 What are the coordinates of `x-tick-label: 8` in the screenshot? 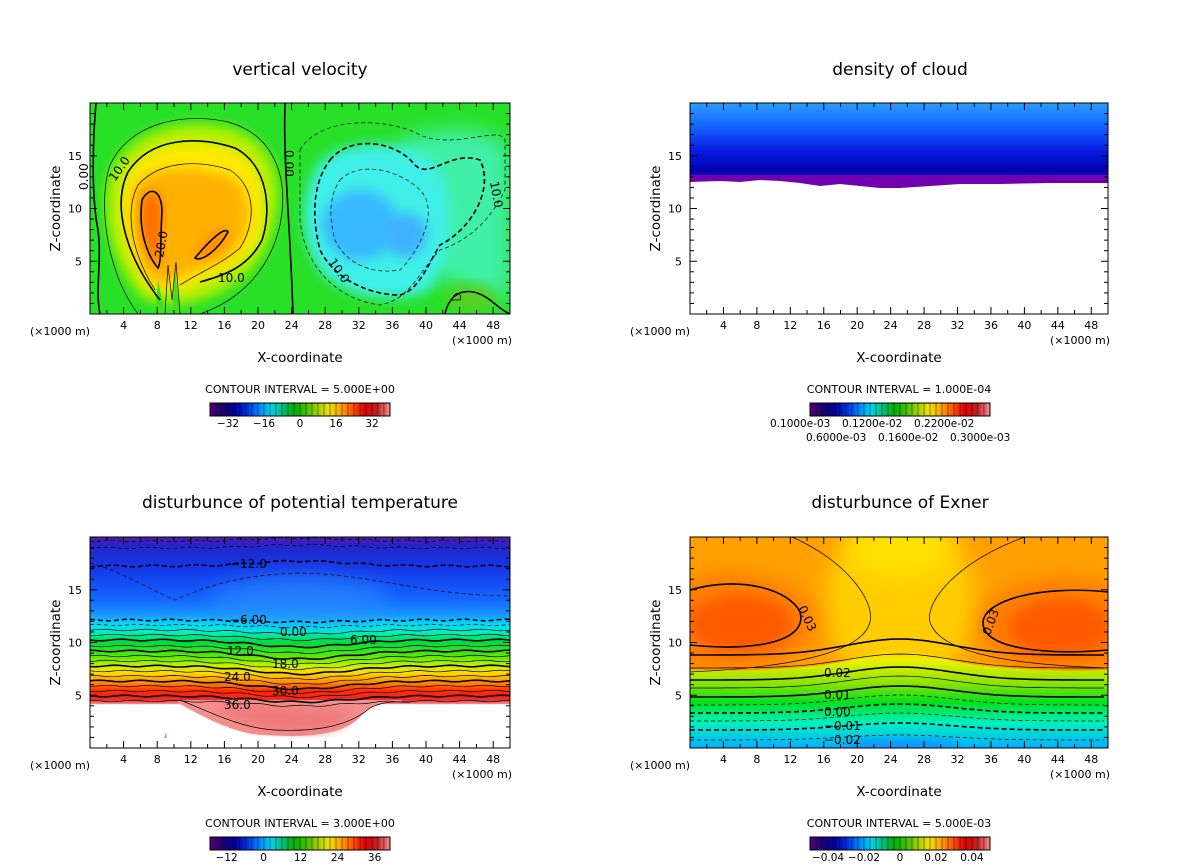 It's located at (756, 759).